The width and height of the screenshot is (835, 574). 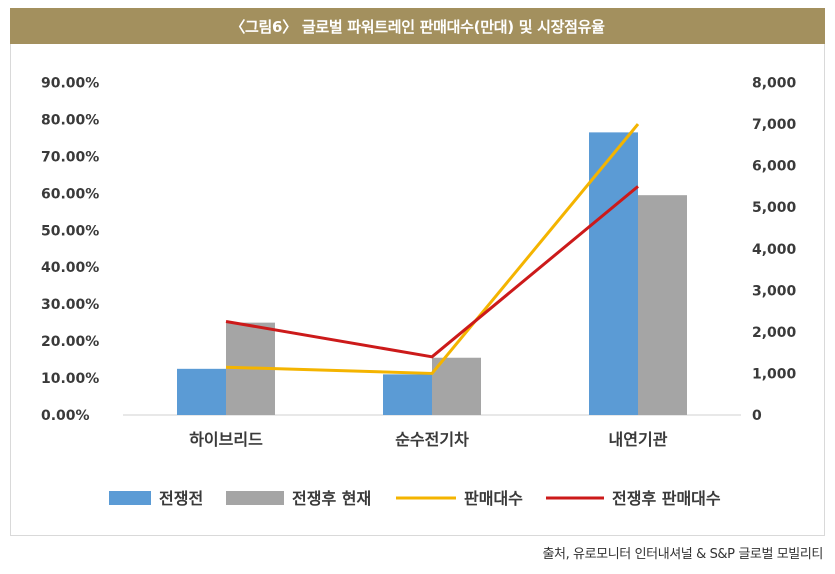 What do you see at coordinates (774, 250) in the screenshot?
I see `y-right-tick-label: 4,000` at bounding box center [774, 250].